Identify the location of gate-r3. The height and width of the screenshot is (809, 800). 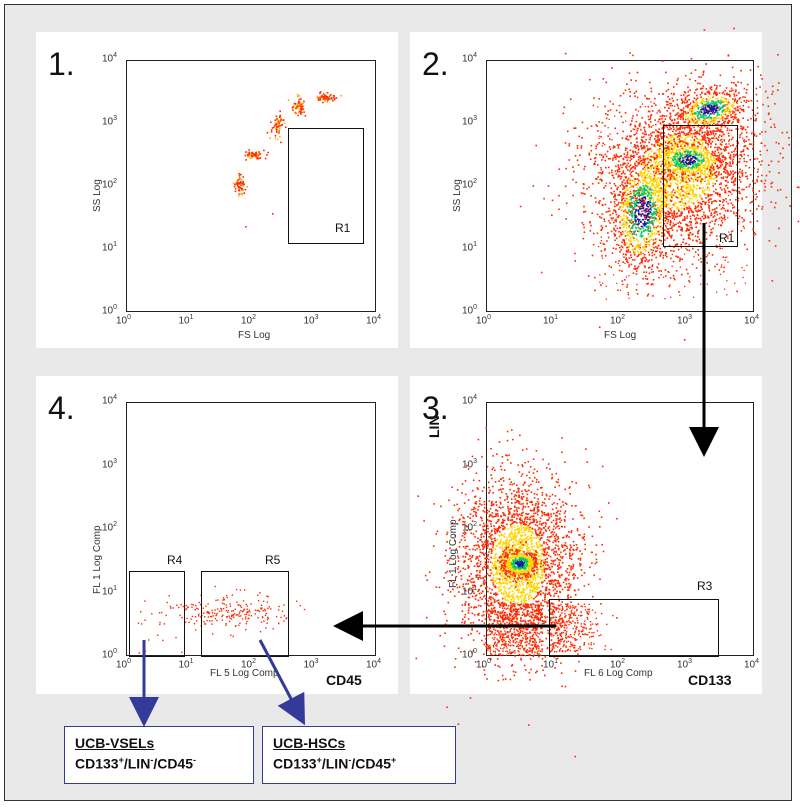
(634, 628).